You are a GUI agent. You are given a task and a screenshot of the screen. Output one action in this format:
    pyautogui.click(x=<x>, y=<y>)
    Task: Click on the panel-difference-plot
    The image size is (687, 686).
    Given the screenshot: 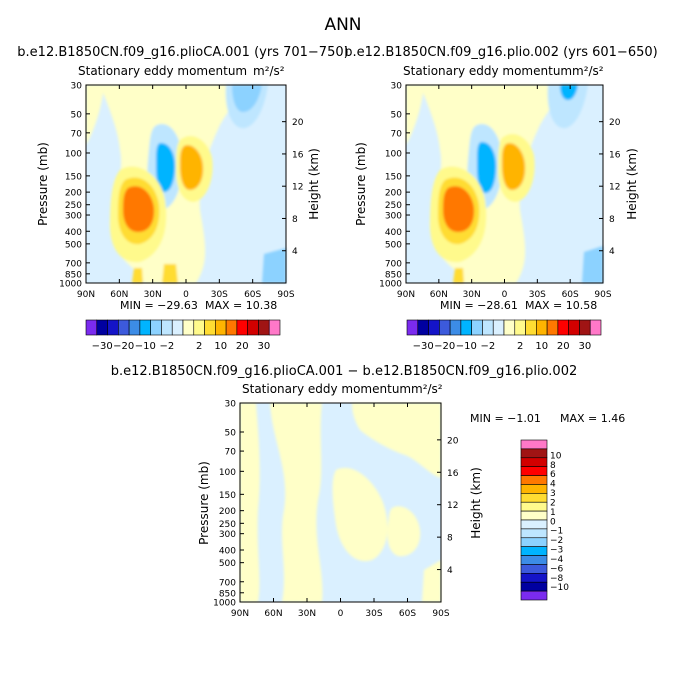 What is the action you would take?
    pyautogui.click(x=340, y=502)
    